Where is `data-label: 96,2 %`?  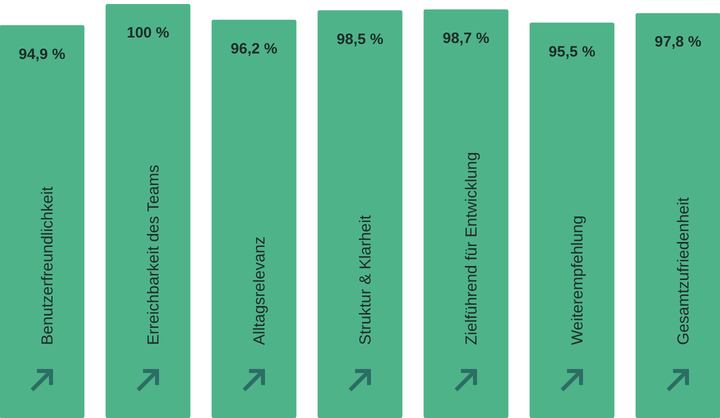 data-label: 96,2 % is located at coordinates (254, 49).